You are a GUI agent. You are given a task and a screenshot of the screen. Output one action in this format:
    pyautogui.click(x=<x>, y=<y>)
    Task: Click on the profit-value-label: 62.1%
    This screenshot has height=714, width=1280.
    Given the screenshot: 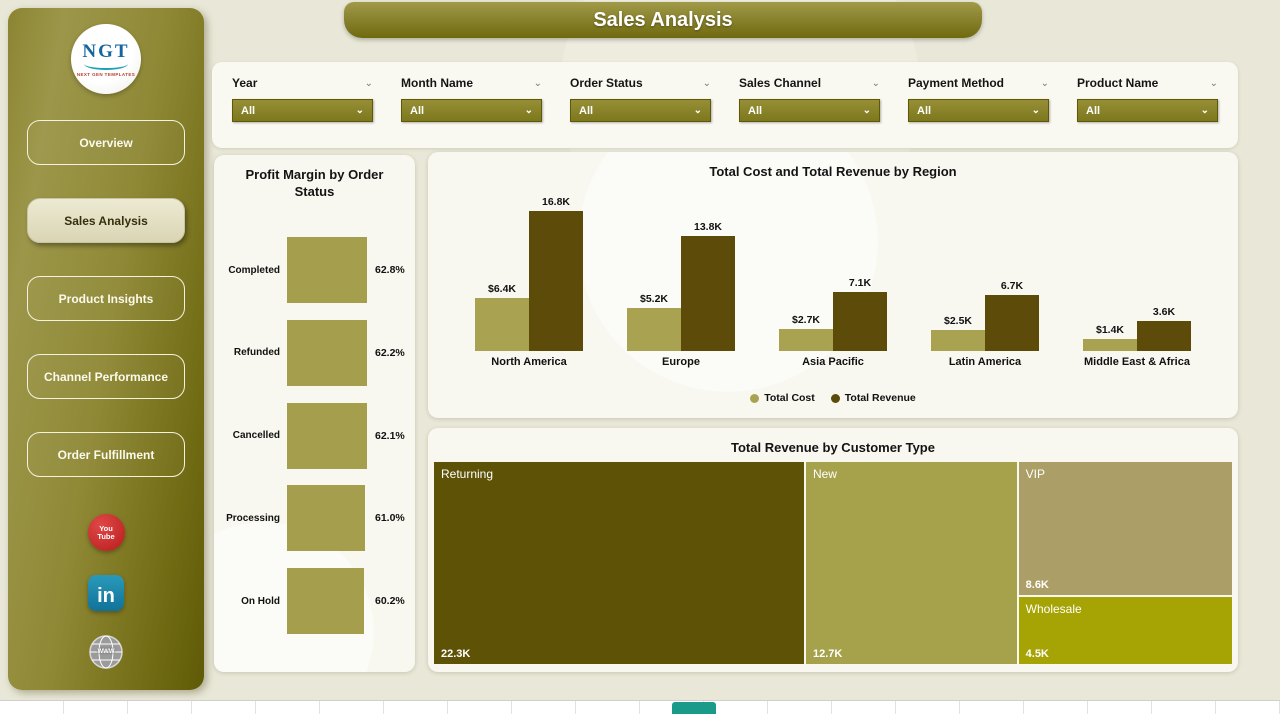 What is the action you would take?
    pyautogui.click(x=390, y=435)
    